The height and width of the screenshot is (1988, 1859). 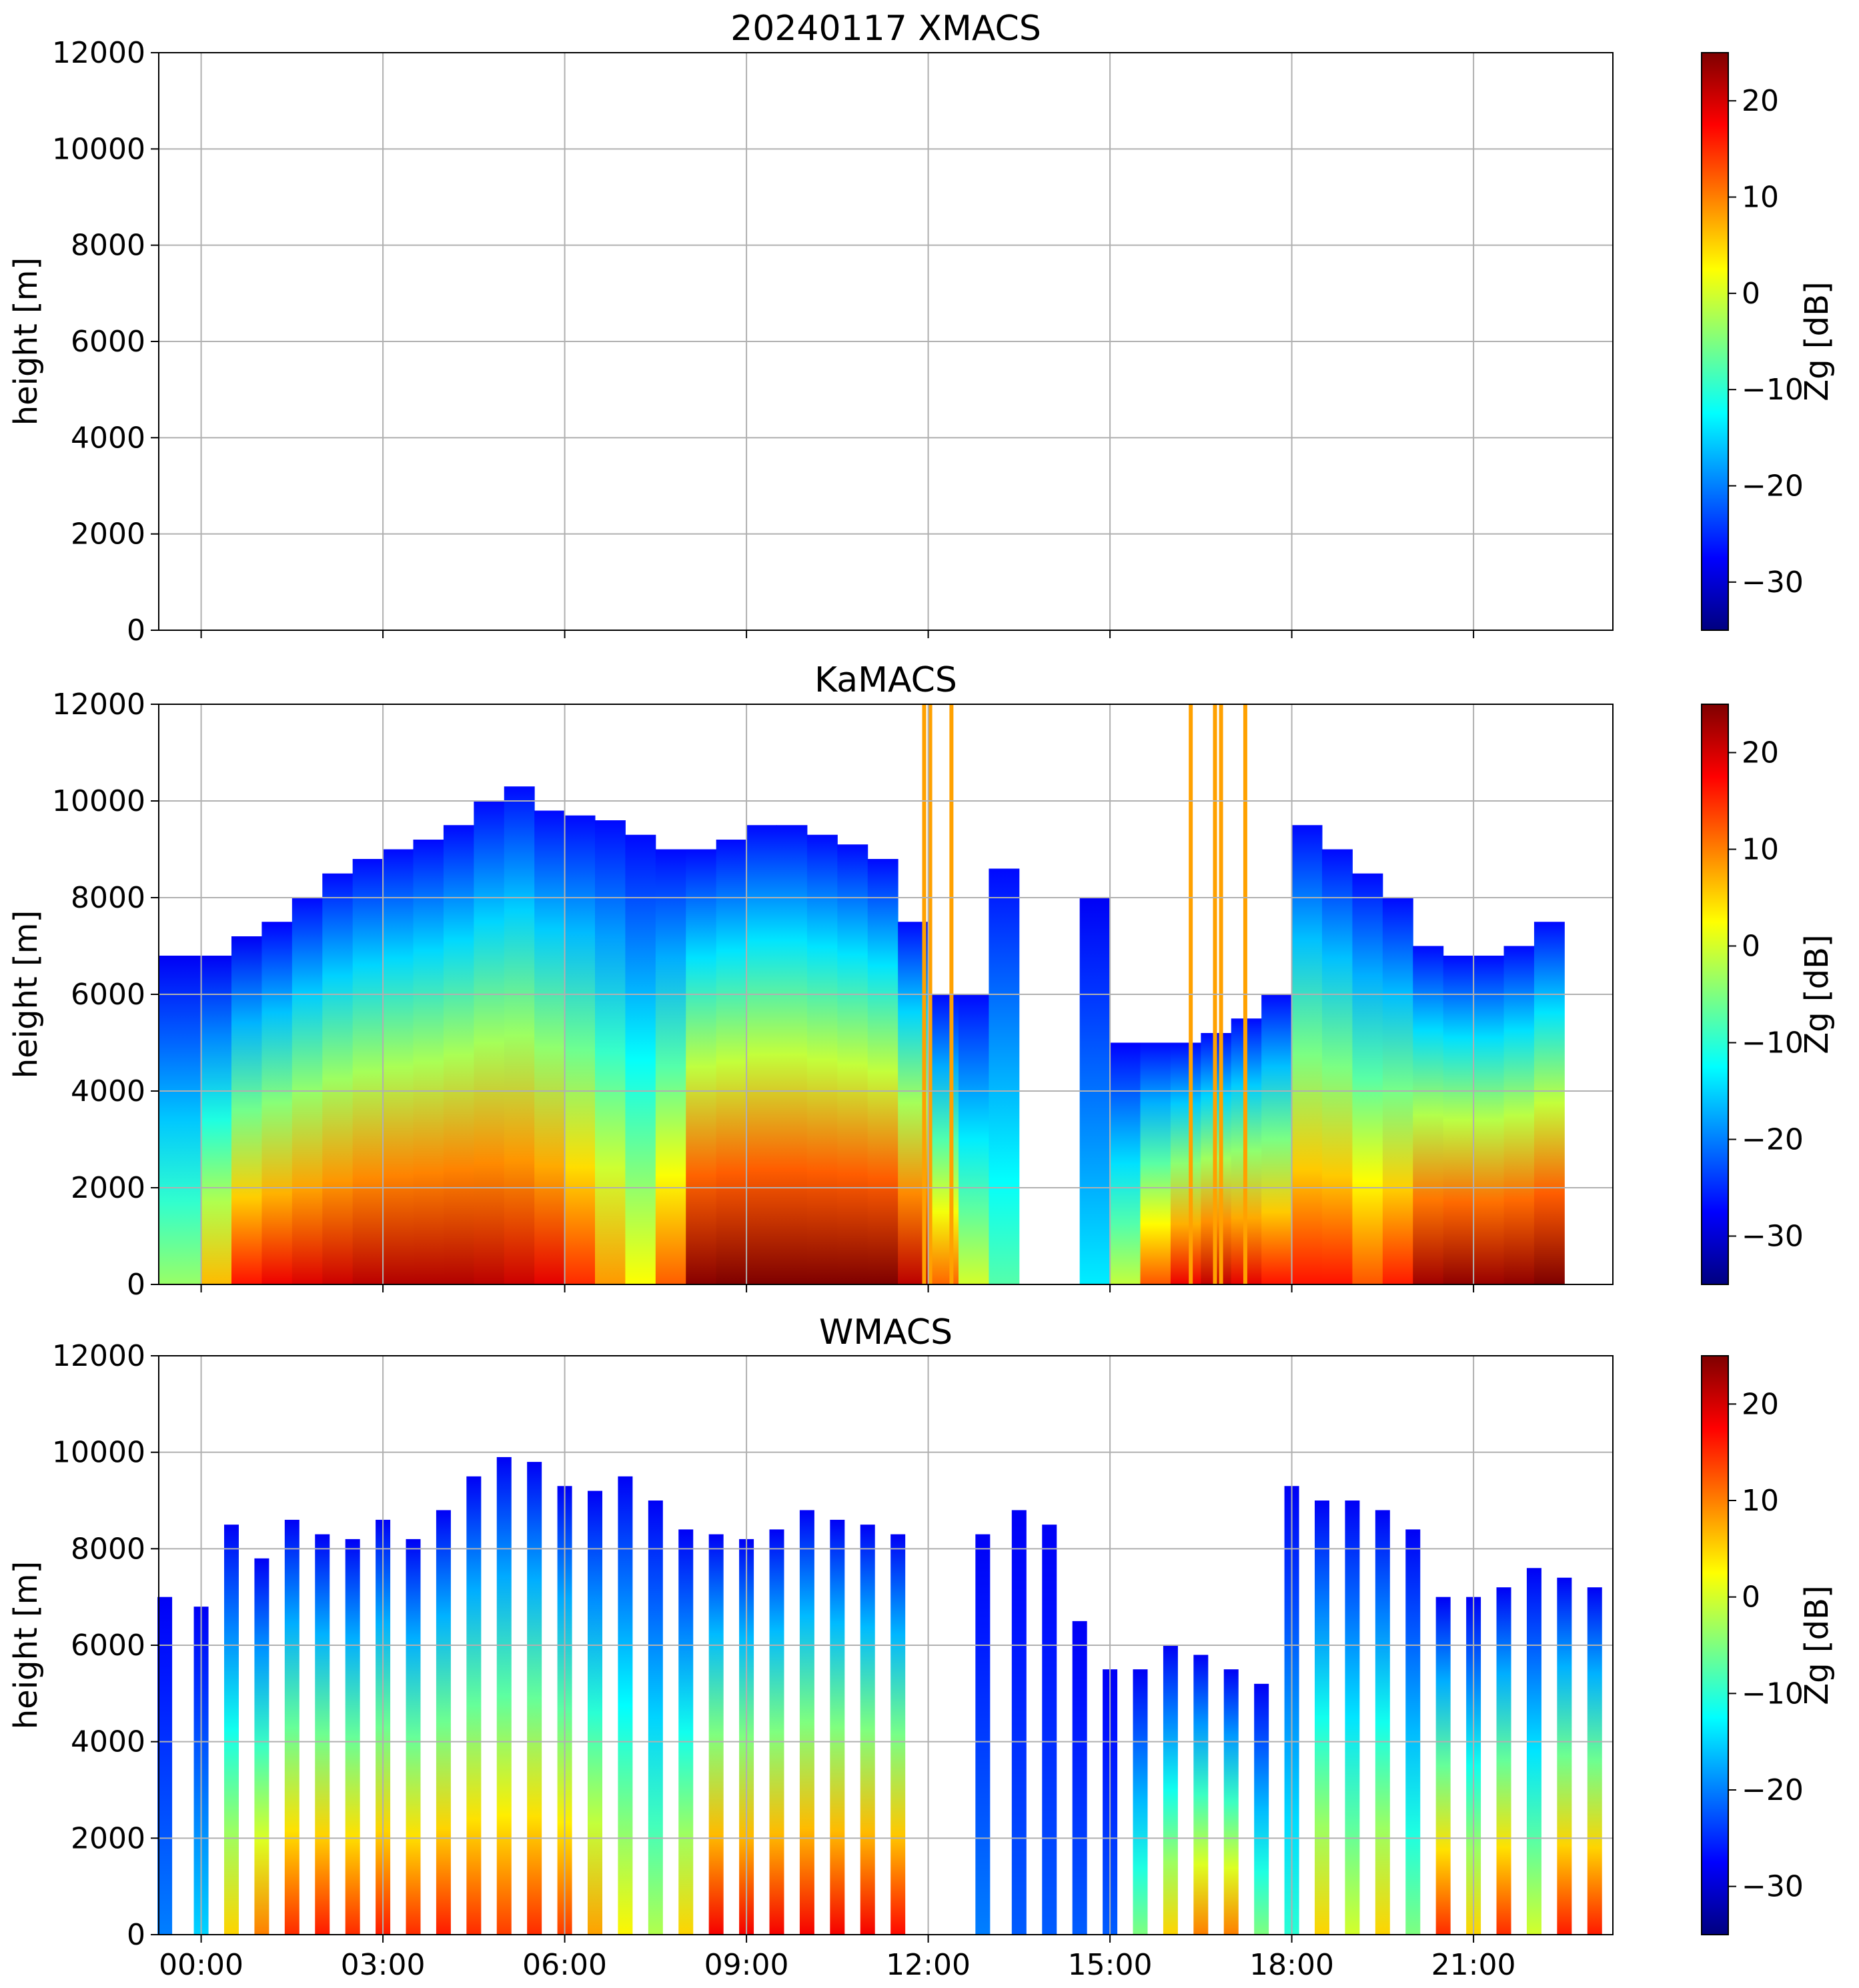 What do you see at coordinates (1773, 487) in the screenshot?
I see `colorbar-tick-label: −20` at bounding box center [1773, 487].